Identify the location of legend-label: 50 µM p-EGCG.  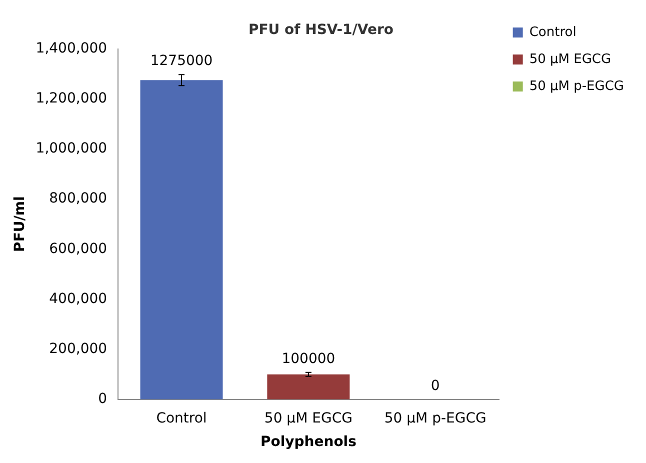
(576, 86).